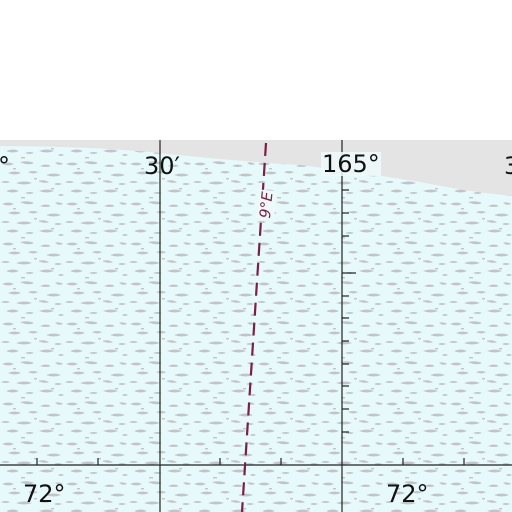  What do you see at coordinates (256, 168) in the screenshot?
I see `ice-shelf-edge` at bounding box center [256, 168].